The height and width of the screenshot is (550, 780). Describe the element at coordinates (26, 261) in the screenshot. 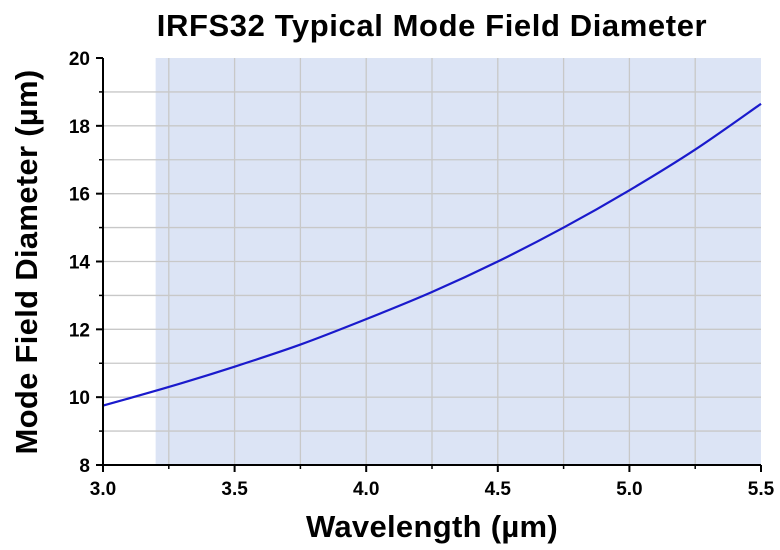

I see `y-axis-label: Mode Field Diameter (µm)` at that location.